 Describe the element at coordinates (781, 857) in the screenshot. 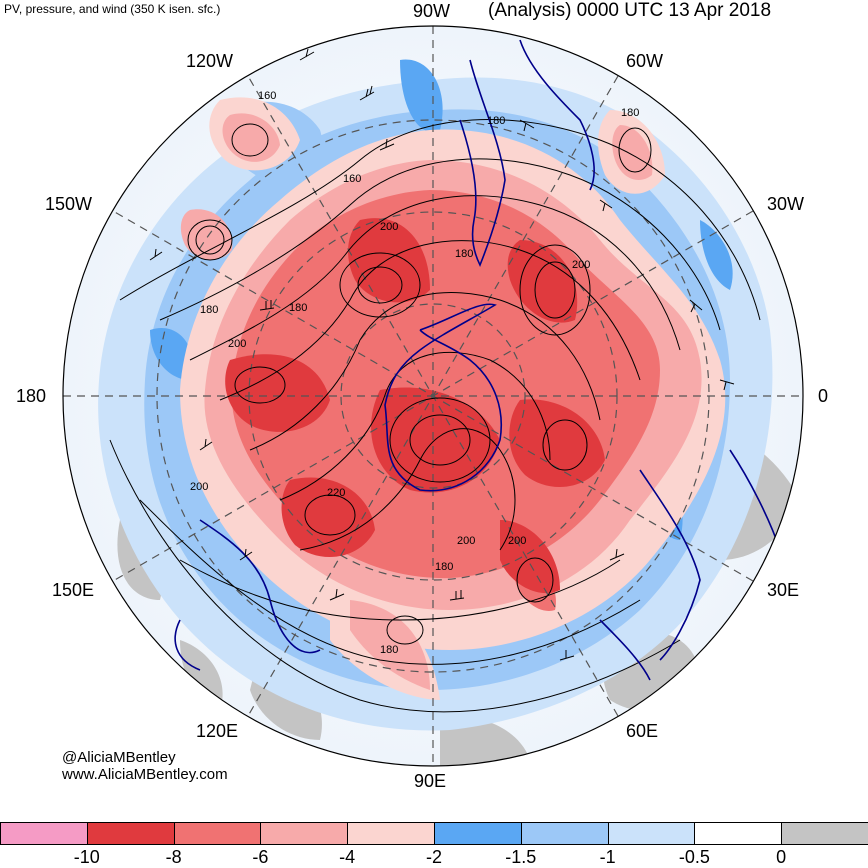

I see `colorbar-tick-label: 0` at that location.